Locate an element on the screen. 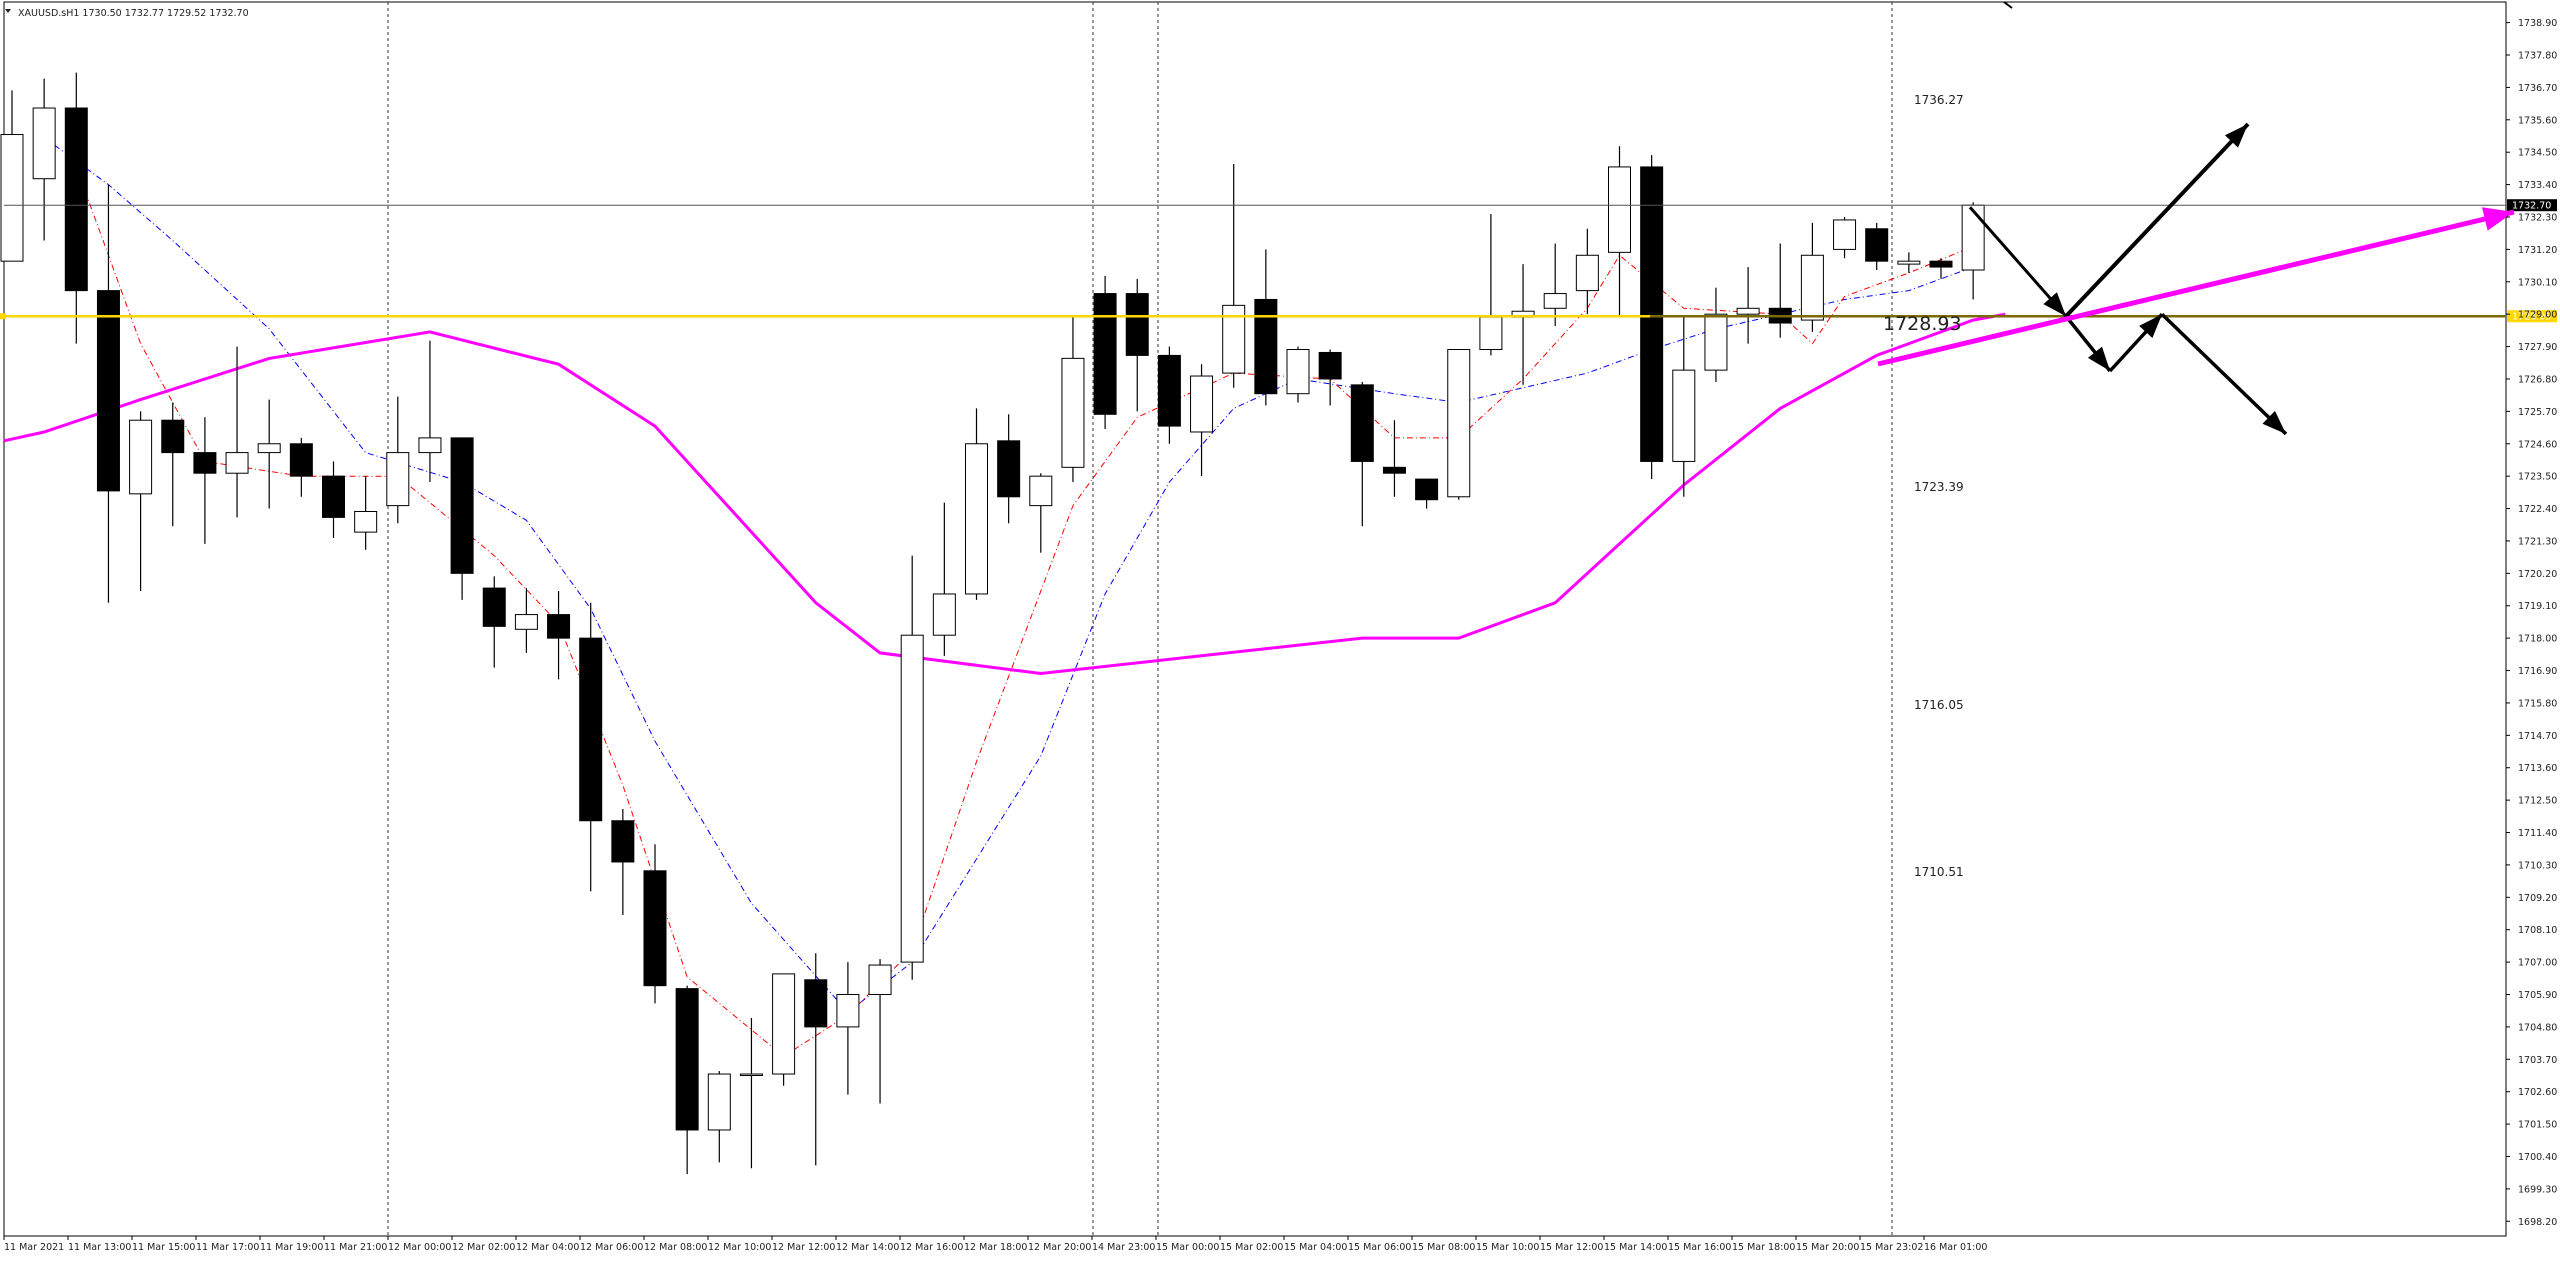 The height and width of the screenshot is (1283, 2560). support-line-handle is located at coordinates (3, 316).